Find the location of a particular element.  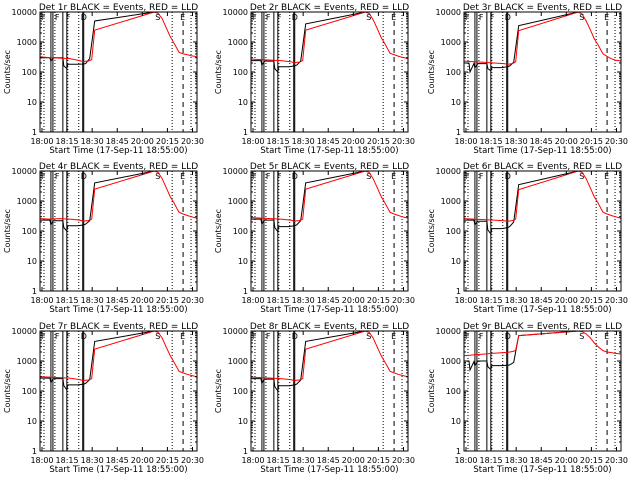

panel-title: Det 9r BLACK = Events, RED = LLD is located at coordinates (542, 327).